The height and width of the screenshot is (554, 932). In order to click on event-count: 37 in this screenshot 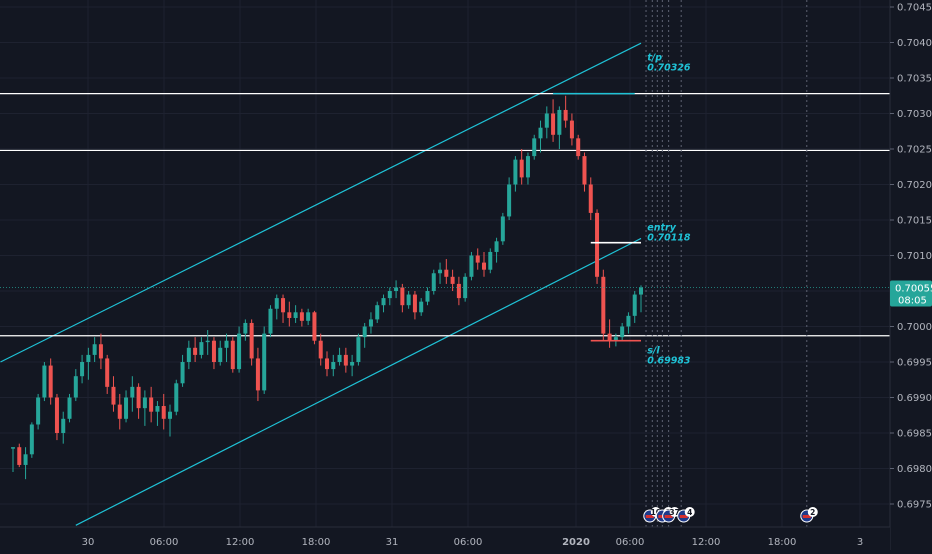, I will do `click(674, 512)`.